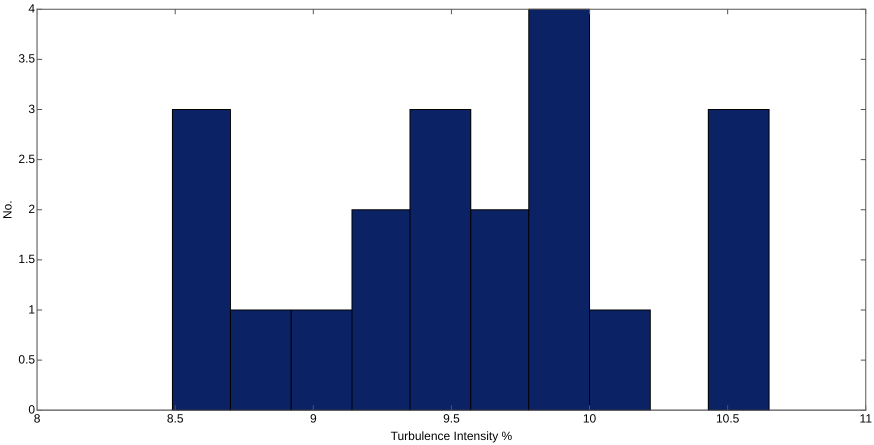  Describe the element at coordinates (728, 419) in the screenshot. I see `x-tick-label: 10.5` at that location.